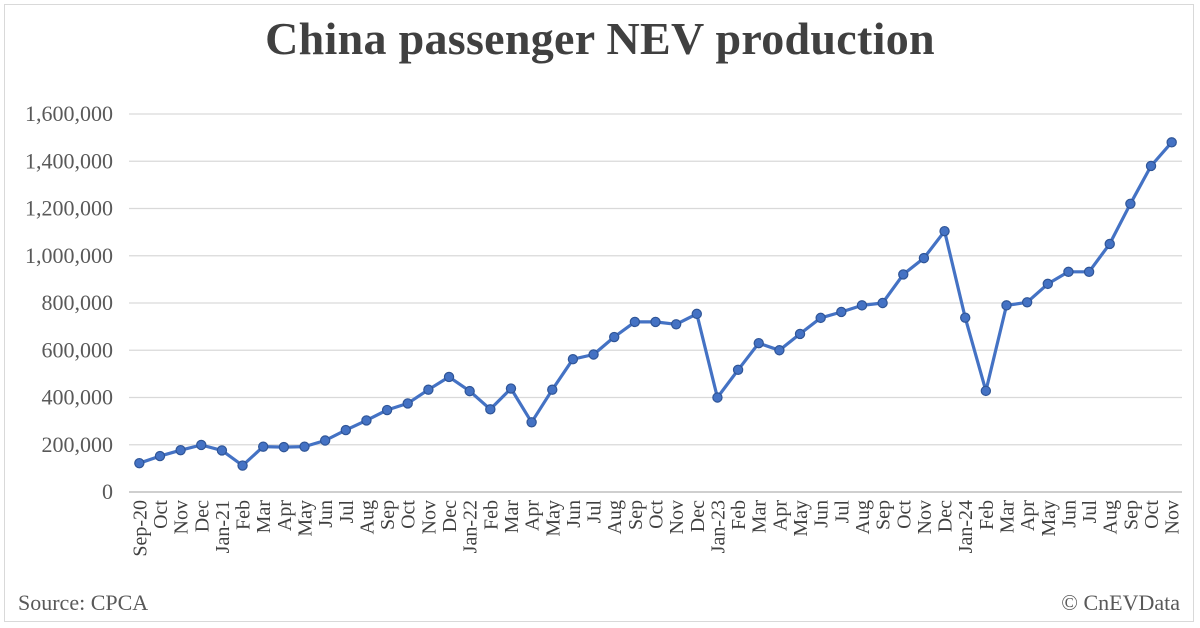 This screenshot has width=1200, height=628. What do you see at coordinates (600, 38) in the screenshot?
I see `chart-title: China passenger NEV production` at bounding box center [600, 38].